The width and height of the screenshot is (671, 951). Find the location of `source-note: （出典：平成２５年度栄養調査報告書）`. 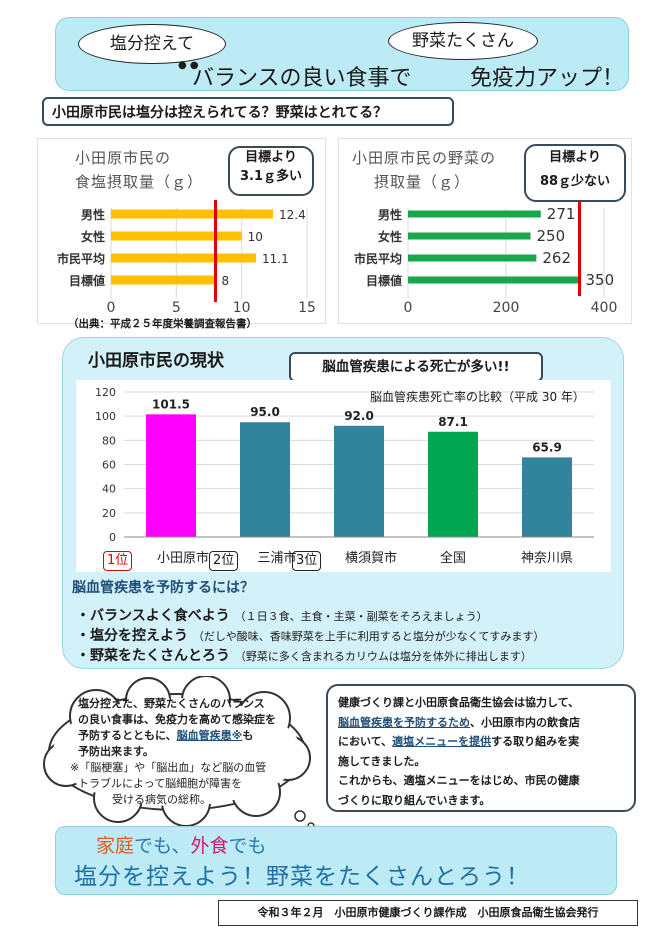

source-note: （出典：平成２５年度栄養調査報告書） is located at coordinates (162, 324).